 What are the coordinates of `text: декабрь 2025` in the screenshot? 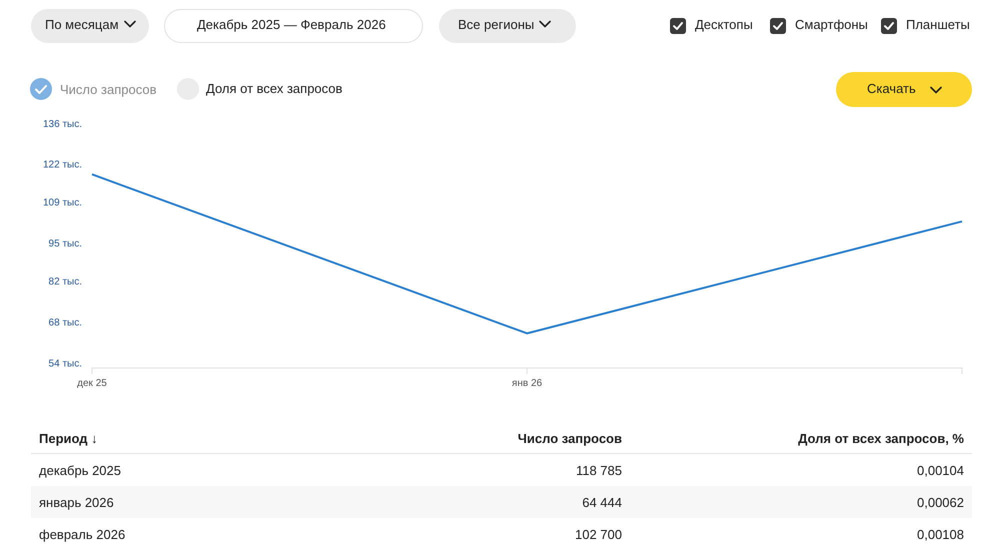 It's located at (80, 470).